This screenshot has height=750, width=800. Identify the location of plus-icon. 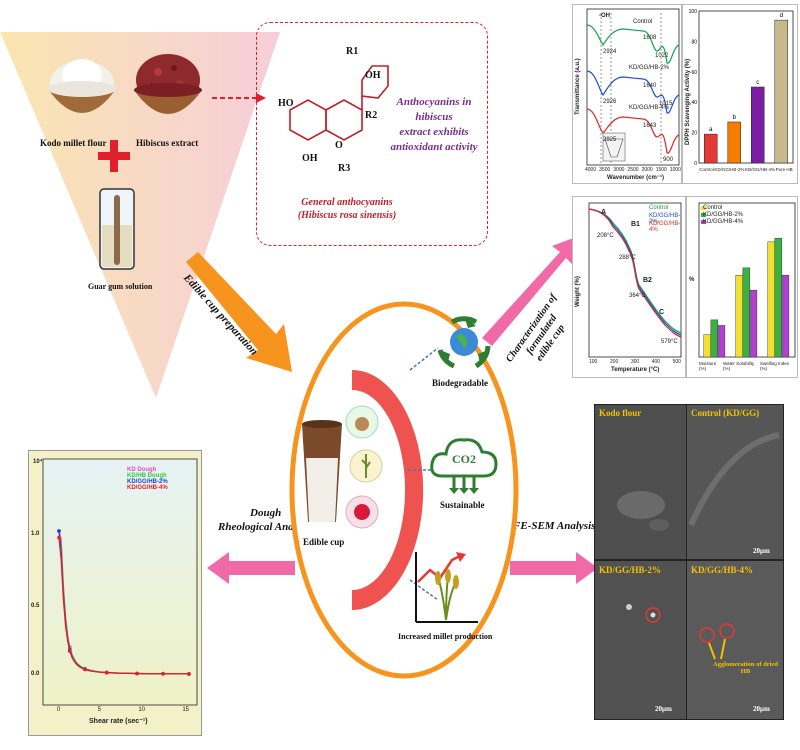
(114, 156).